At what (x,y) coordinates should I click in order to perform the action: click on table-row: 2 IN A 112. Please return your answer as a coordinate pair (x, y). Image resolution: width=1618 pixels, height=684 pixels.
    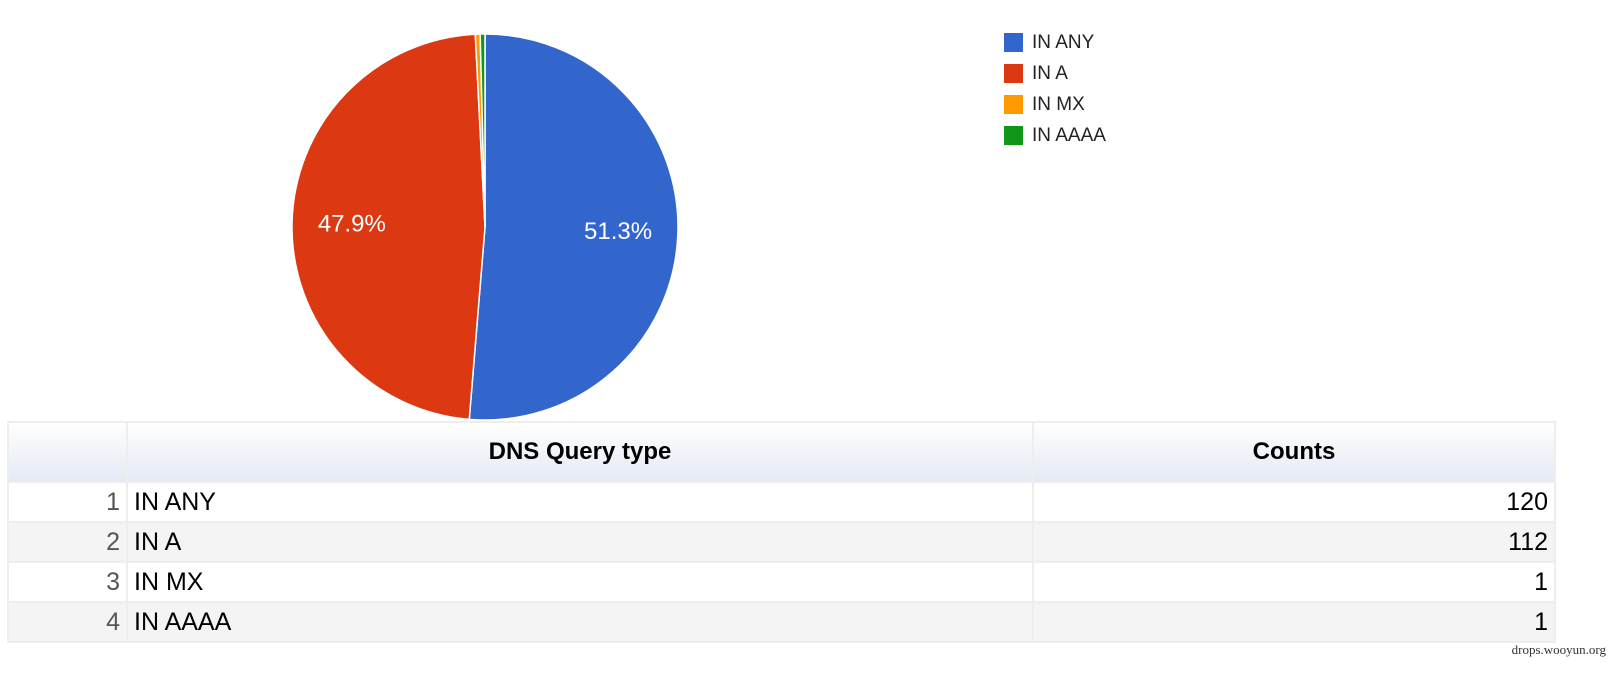
    Looking at the image, I should click on (781, 542).